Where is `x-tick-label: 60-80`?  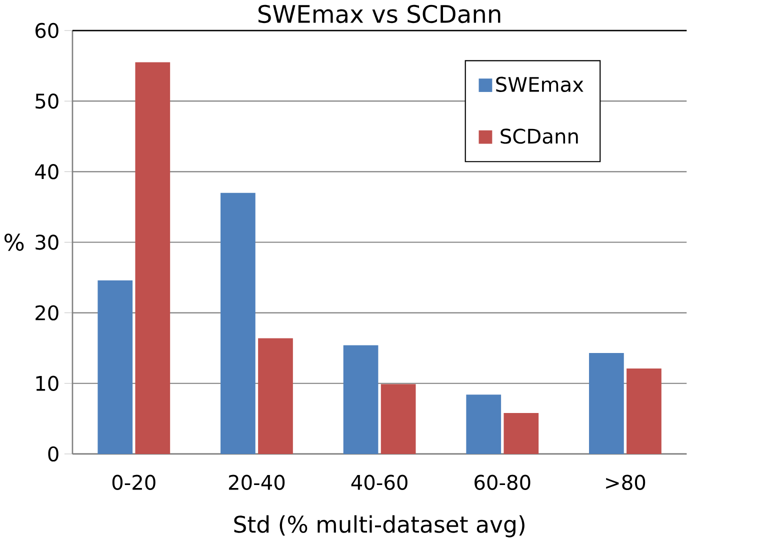 x-tick-label: 60-80 is located at coordinates (502, 482).